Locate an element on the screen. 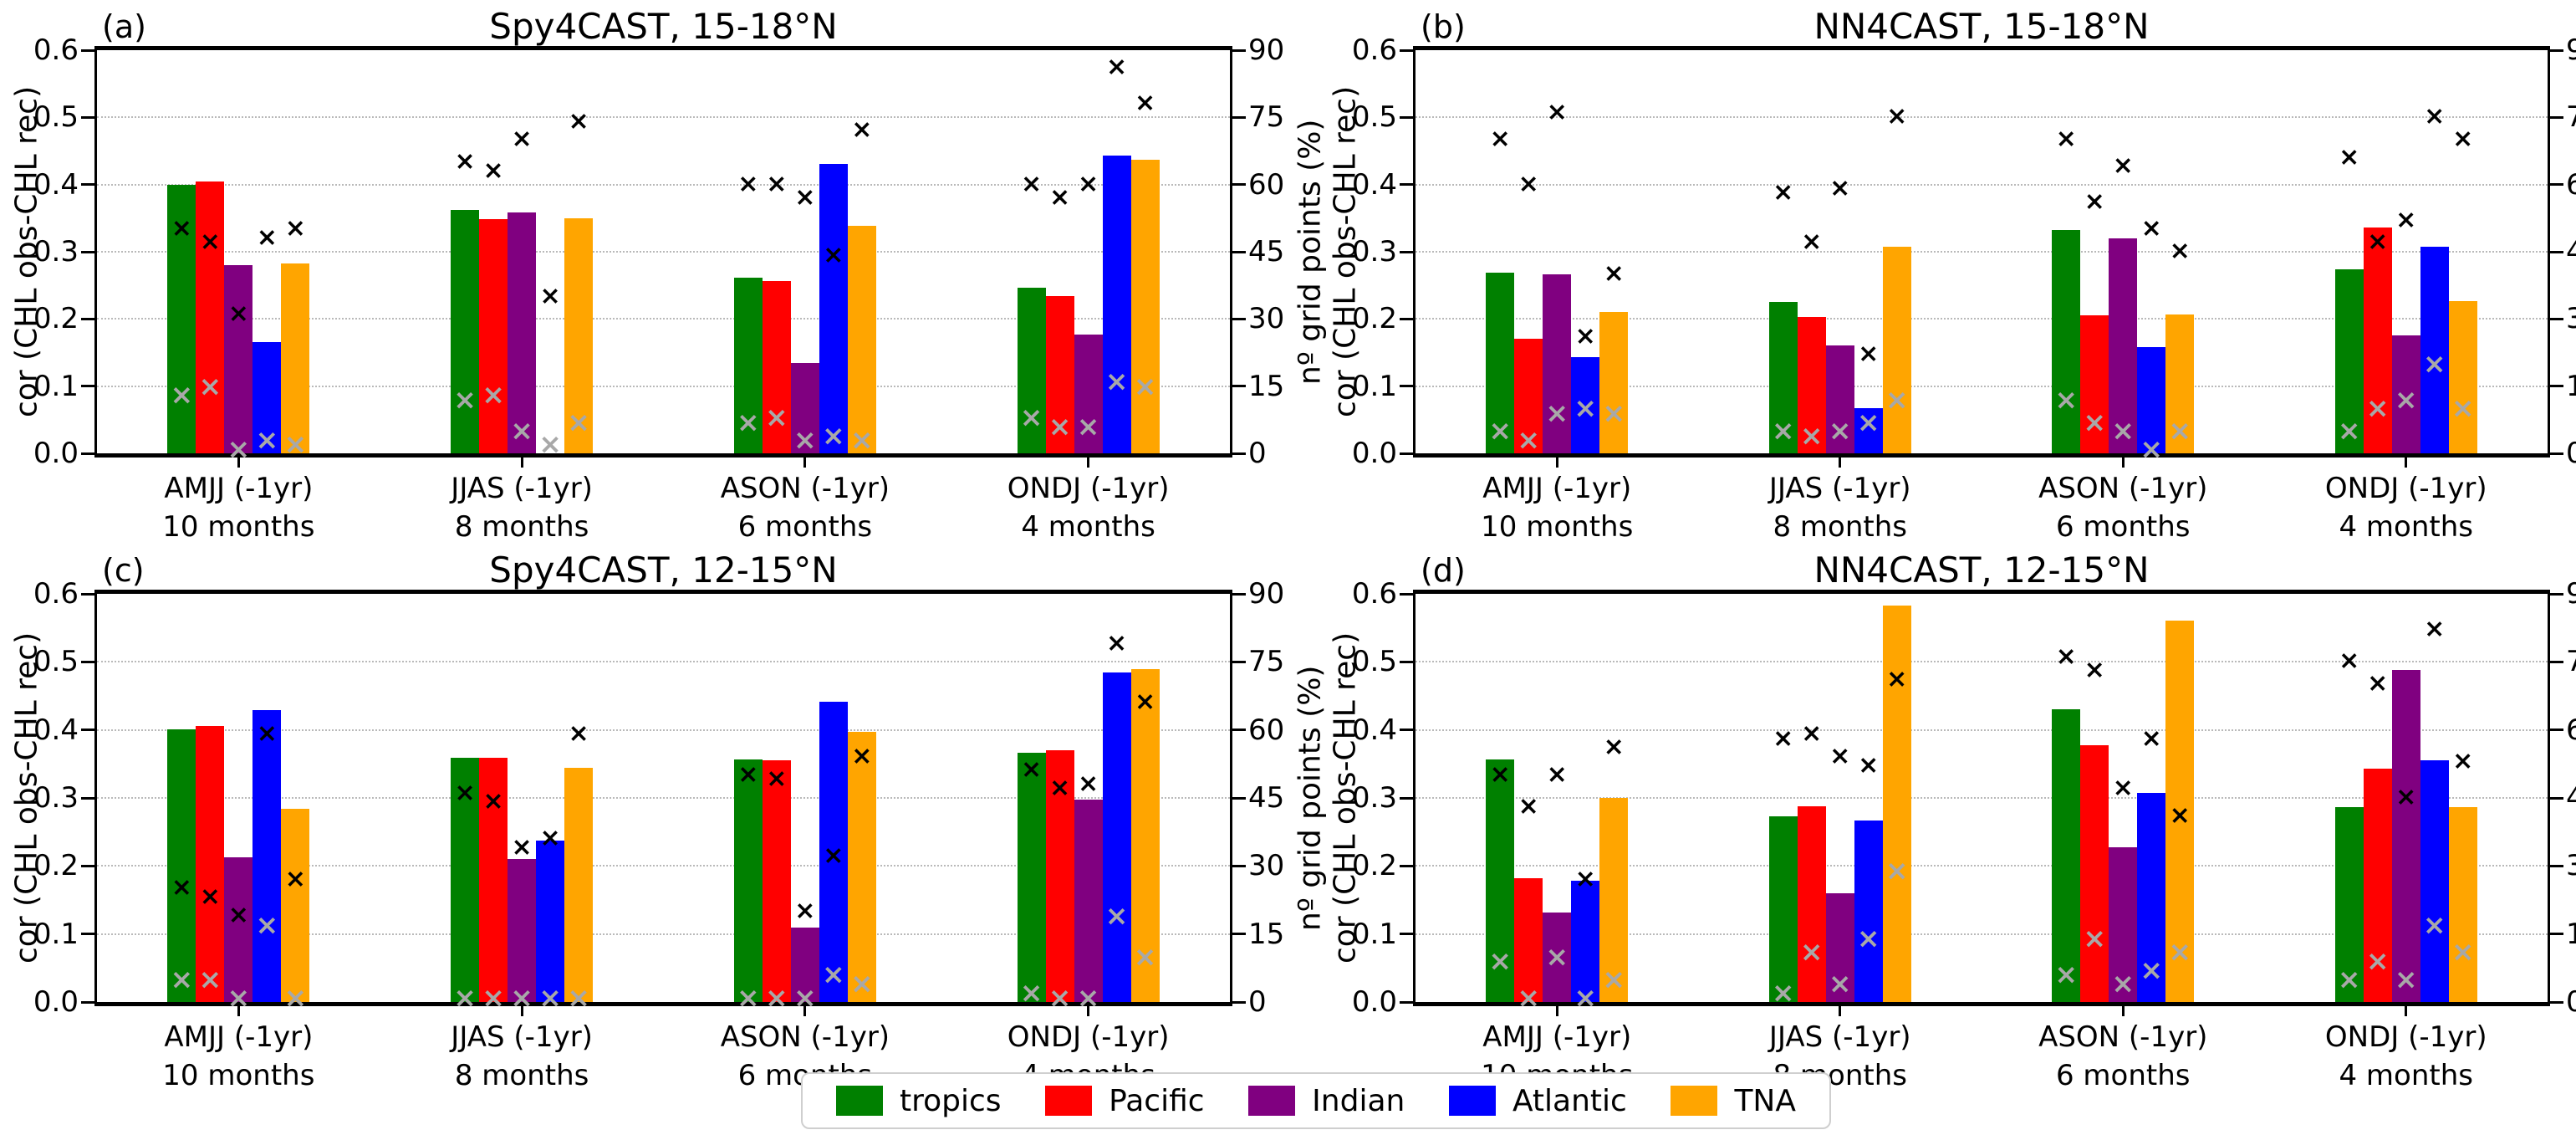 Image resolution: width=2576 pixels, height=1135 pixels. y-tick-label: 0.6 is located at coordinates (1374, 50).